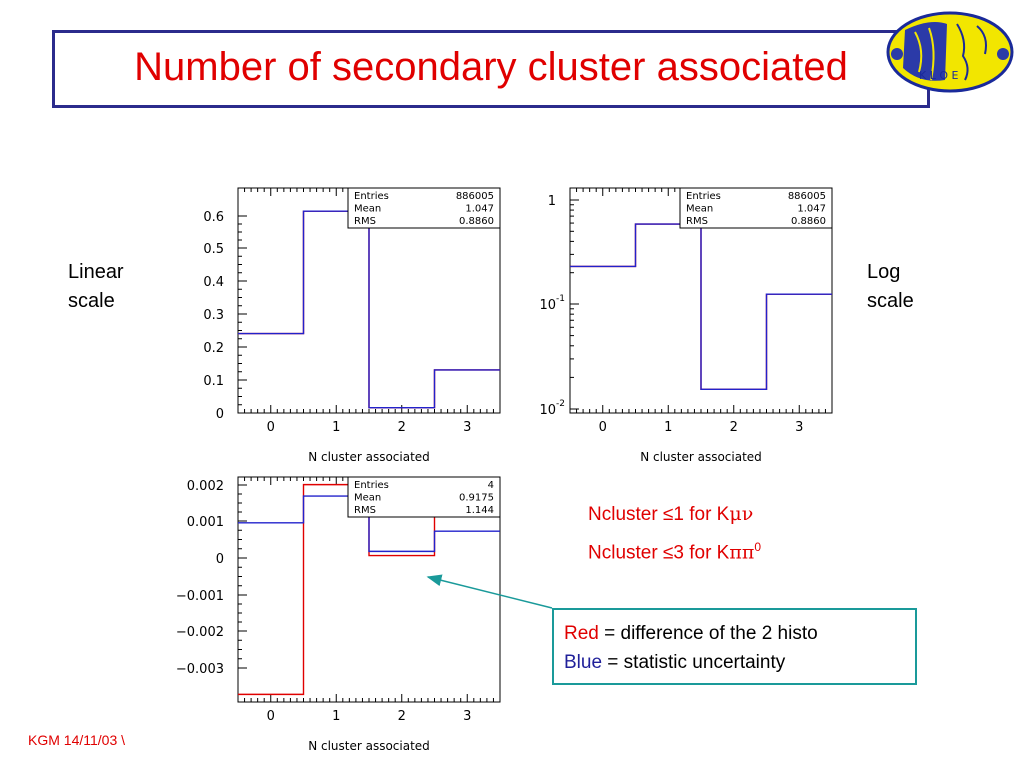 Image resolution: width=1024 pixels, height=768 pixels. I want to click on note-kmunu-text: Ncluster ≤1 for K, so click(659, 514).